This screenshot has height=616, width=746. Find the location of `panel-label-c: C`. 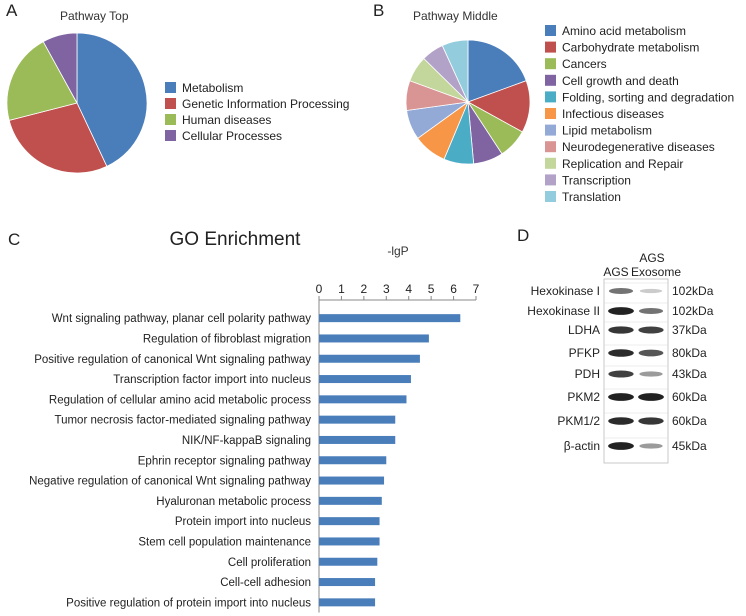

panel-label-c: C is located at coordinates (14, 239).